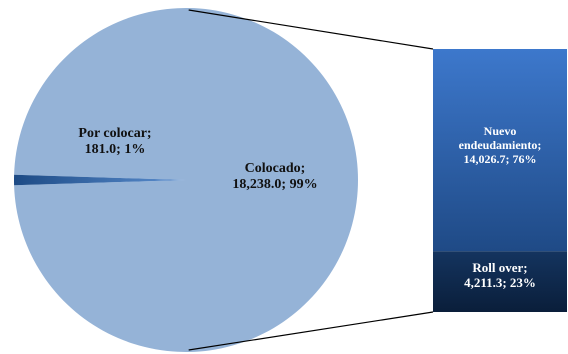 This screenshot has height=354, width=568. I want to click on bar-segment-nuevo-endeudamiento, so click(500, 150).